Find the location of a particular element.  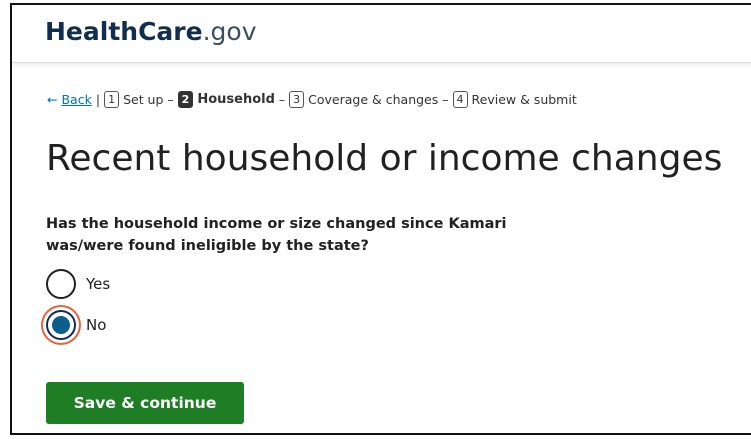

step-number: 4 is located at coordinates (460, 99).